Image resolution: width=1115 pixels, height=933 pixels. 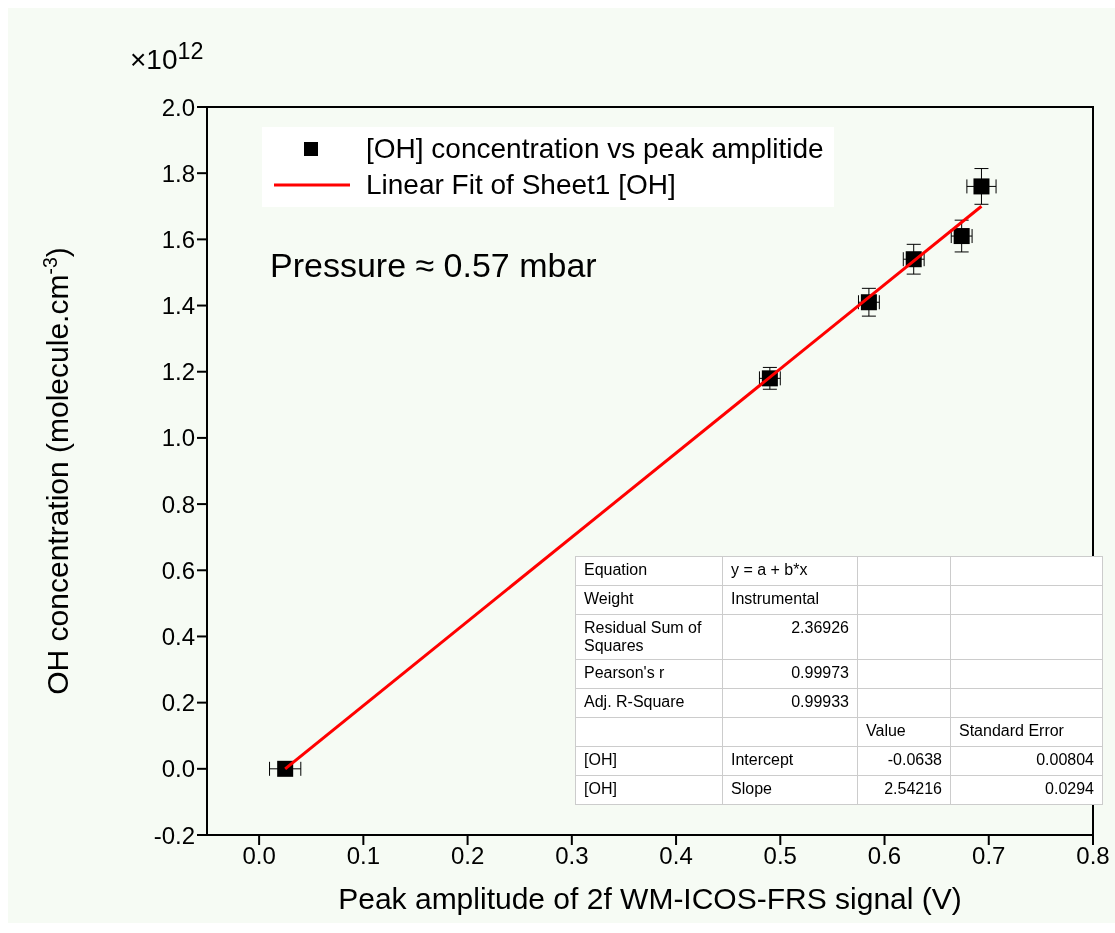 What do you see at coordinates (904, 732) in the screenshot?
I see `annotation: Value` at bounding box center [904, 732].